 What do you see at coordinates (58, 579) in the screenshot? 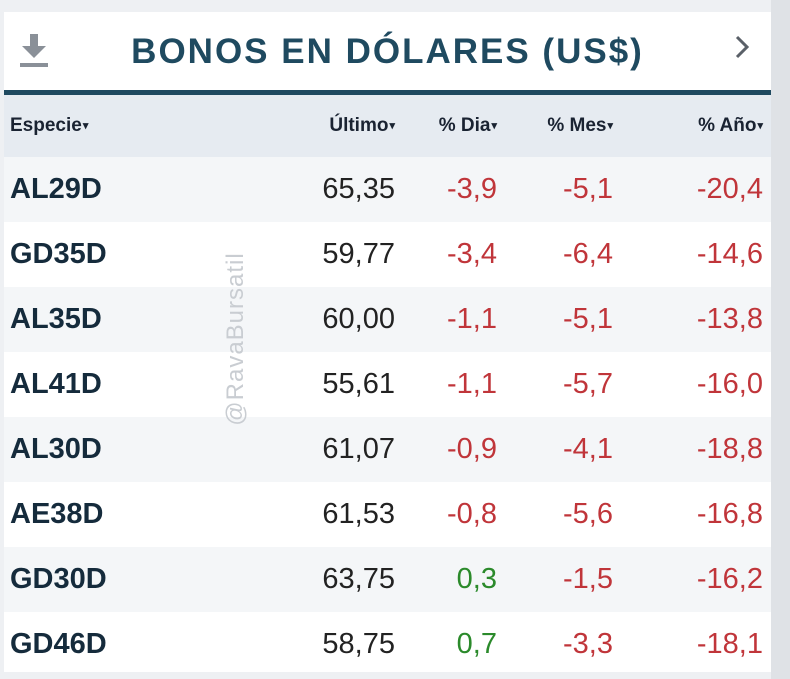
I see `especie-cell: GD30D` at bounding box center [58, 579].